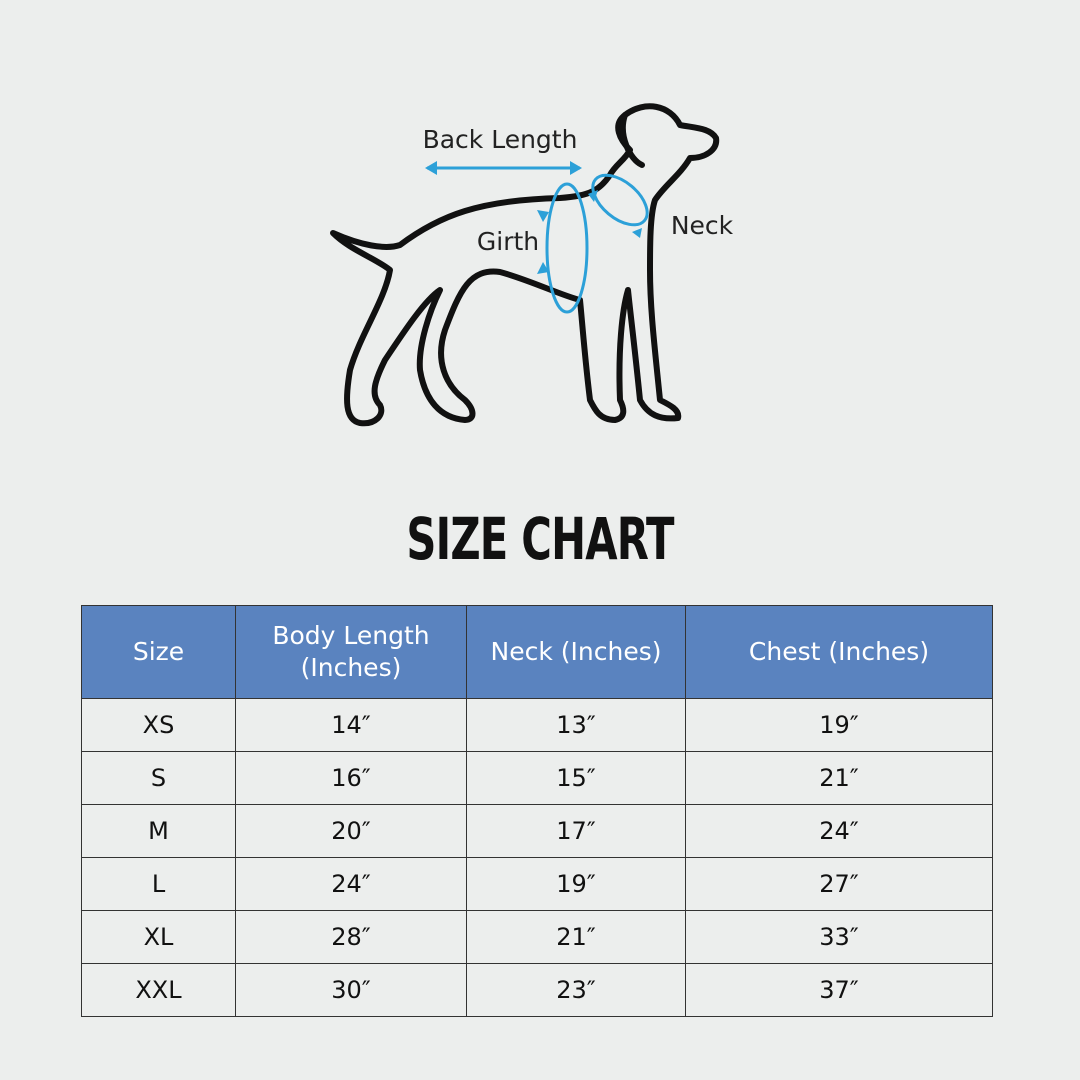  Describe the element at coordinates (351, 778) in the screenshot. I see `table-cell: 16″` at that location.